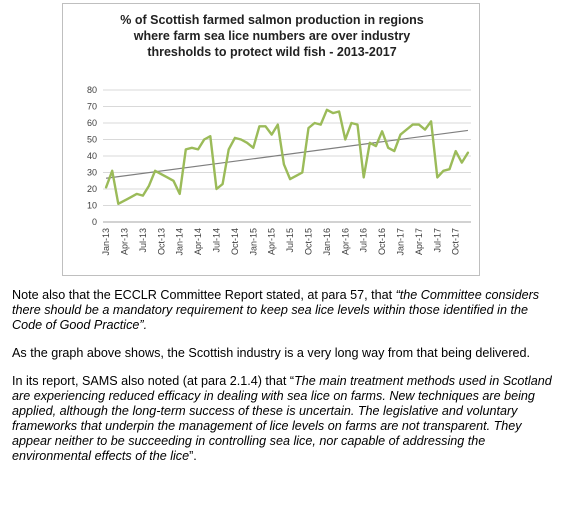 Image resolution: width=564 pixels, height=511 pixels. Describe the element at coordinates (92, 123) in the screenshot. I see `y-tick-label: 60` at that location.